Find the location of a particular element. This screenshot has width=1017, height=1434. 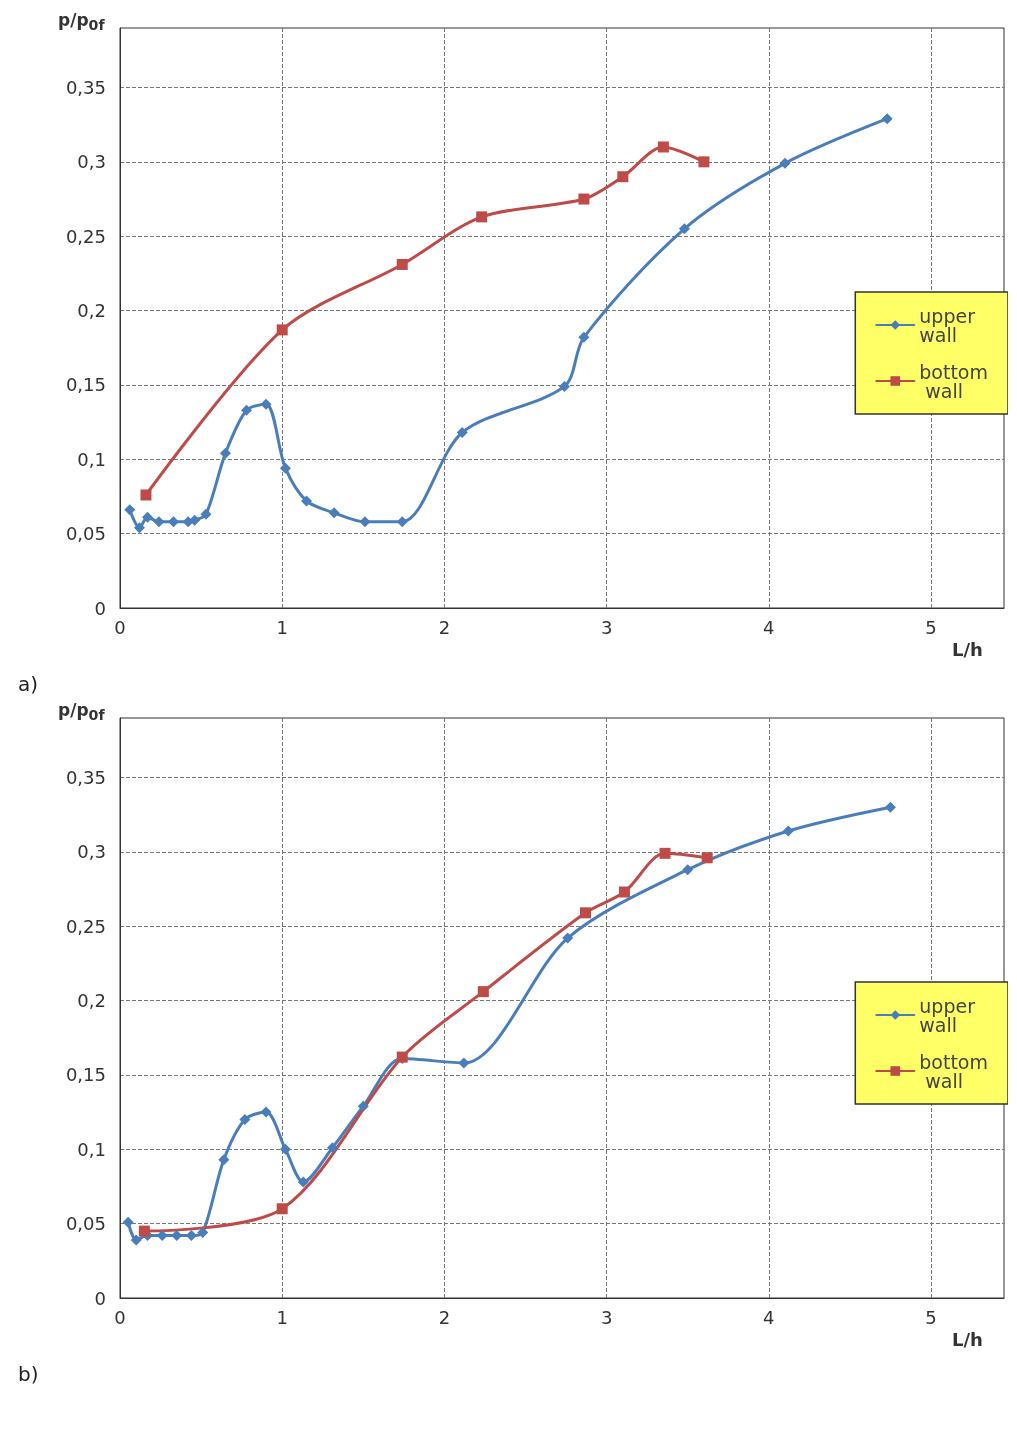

text: b) is located at coordinates (28, 1374).